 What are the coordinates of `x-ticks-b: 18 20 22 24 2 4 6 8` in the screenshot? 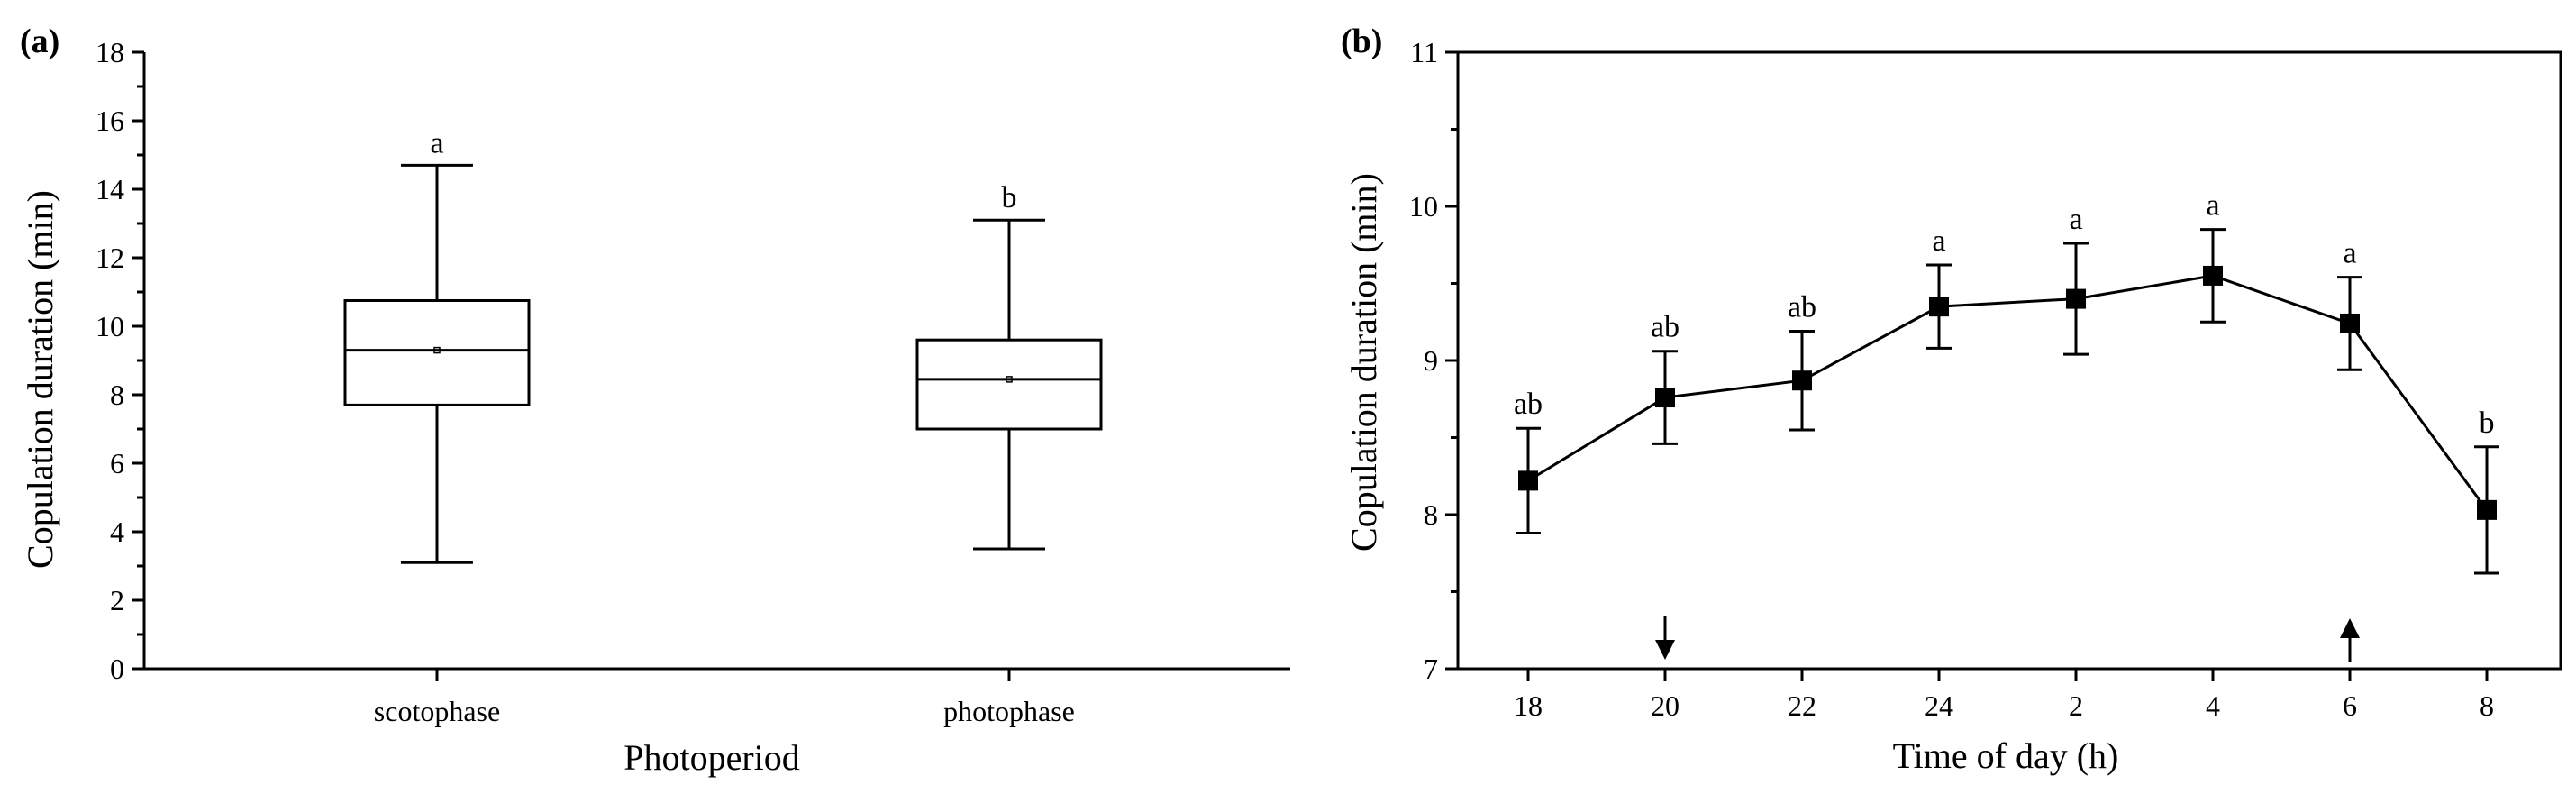 It's located at (2004, 695).